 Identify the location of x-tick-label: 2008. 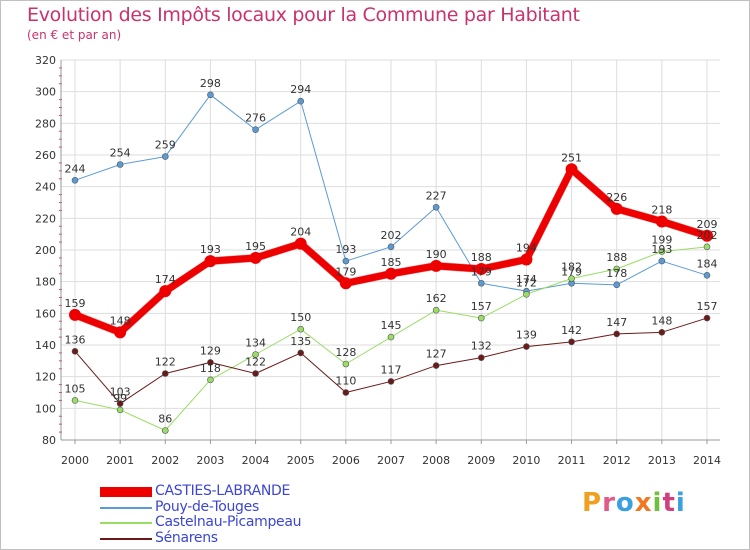
(436, 460).